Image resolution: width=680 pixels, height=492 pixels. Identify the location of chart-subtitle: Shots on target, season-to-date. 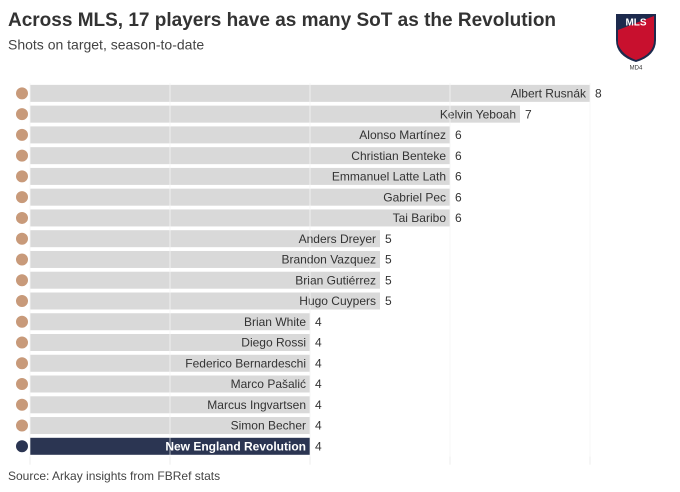
(106, 45).